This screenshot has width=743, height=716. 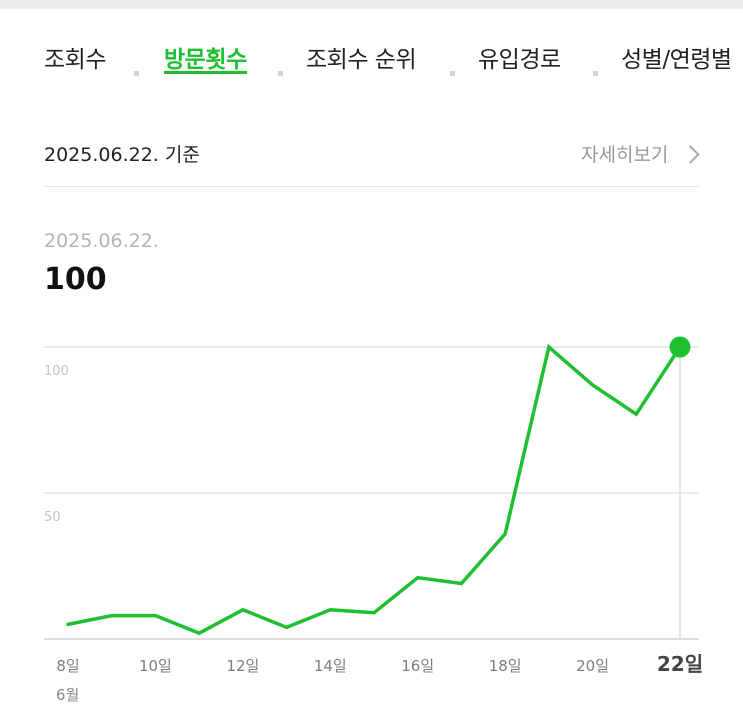 What do you see at coordinates (101, 241) in the screenshot?
I see `selected-date: 2025.06.22.` at bounding box center [101, 241].